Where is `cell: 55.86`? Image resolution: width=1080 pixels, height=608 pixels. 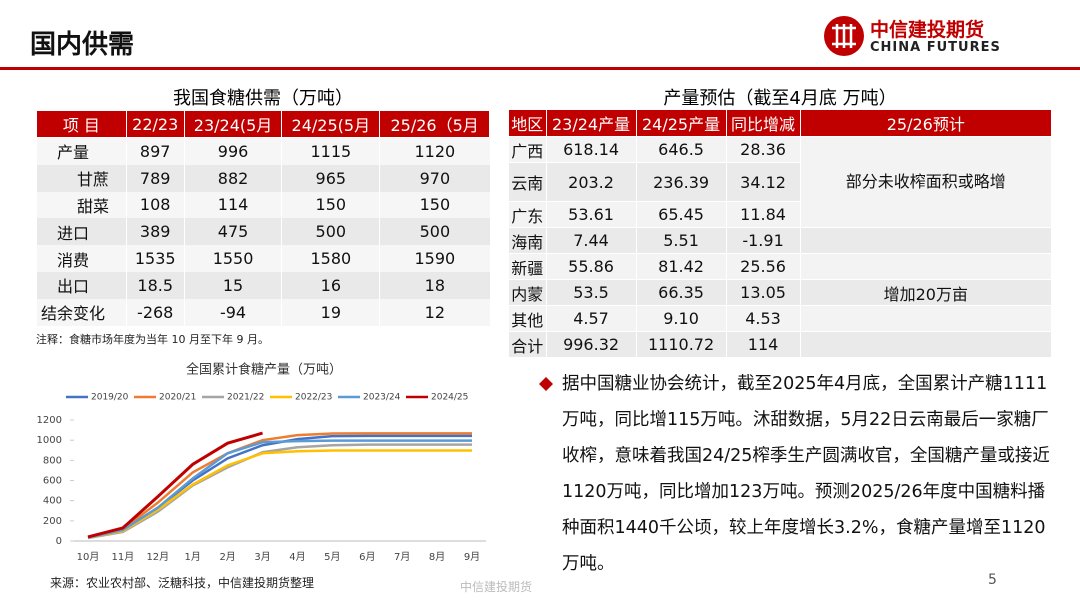 cell: 55.86 is located at coordinates (591, 266).